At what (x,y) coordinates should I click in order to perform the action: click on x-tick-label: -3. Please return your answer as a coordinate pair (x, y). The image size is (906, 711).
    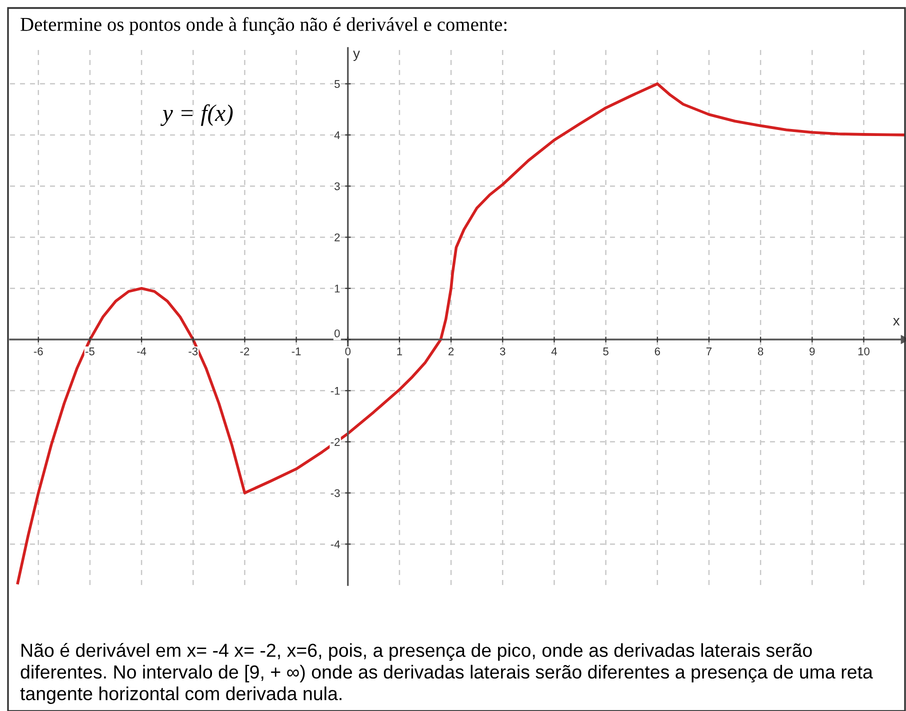
    Looking at the image, I should click on (193, 351).